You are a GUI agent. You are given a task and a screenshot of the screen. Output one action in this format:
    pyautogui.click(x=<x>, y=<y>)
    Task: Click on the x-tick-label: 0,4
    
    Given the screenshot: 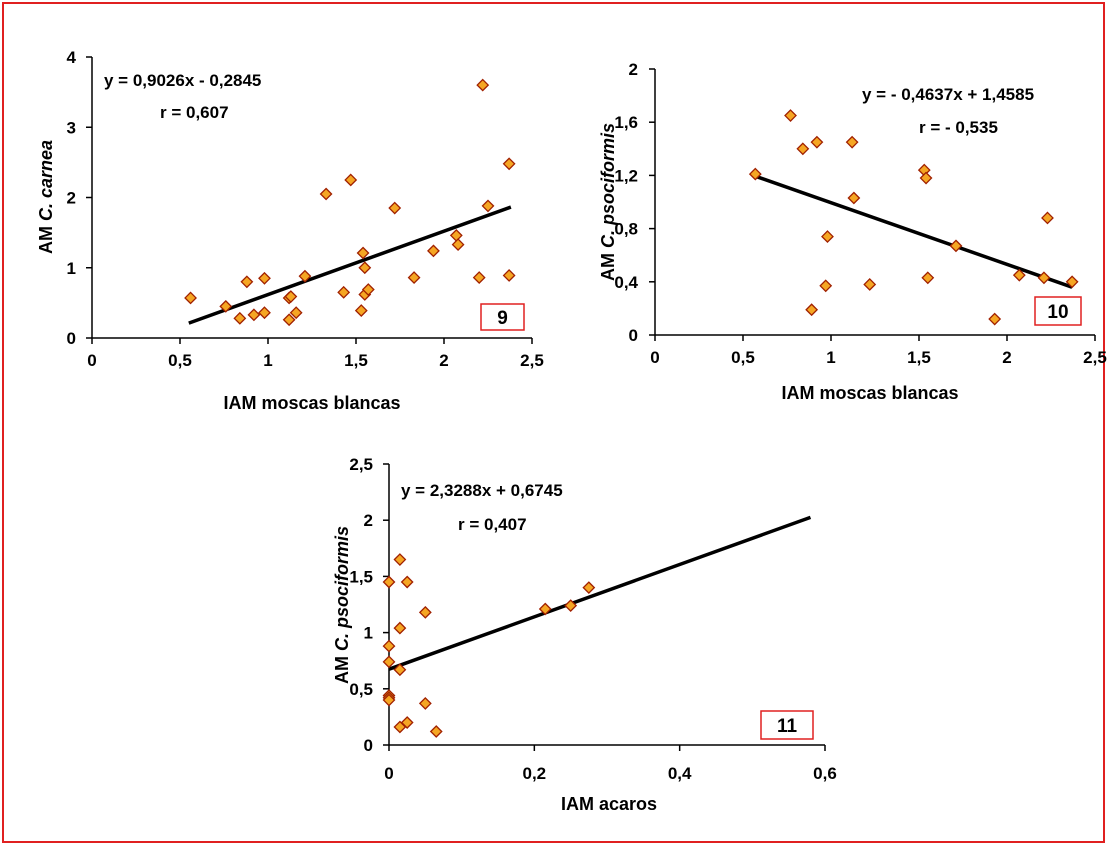 What is the action you would take?
    pyautogui.click(x=680, y=773)
    